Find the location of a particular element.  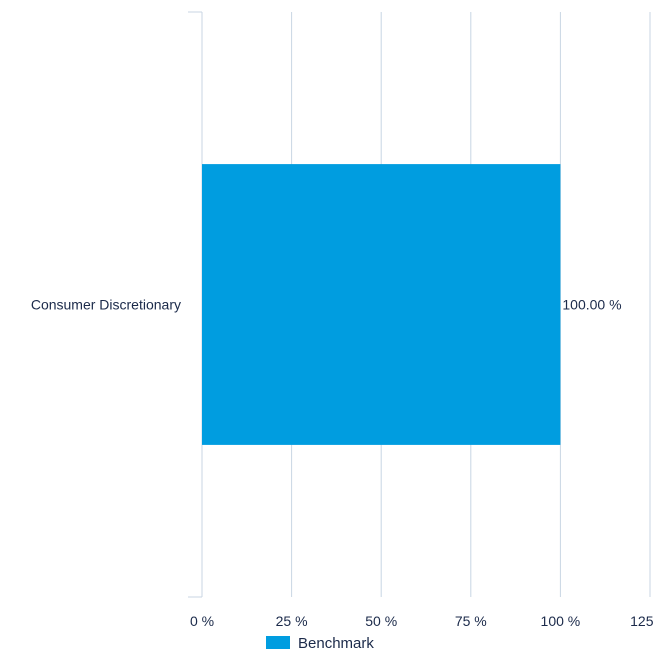

legend-label: Benchmark is located at coordinates (336, 643).